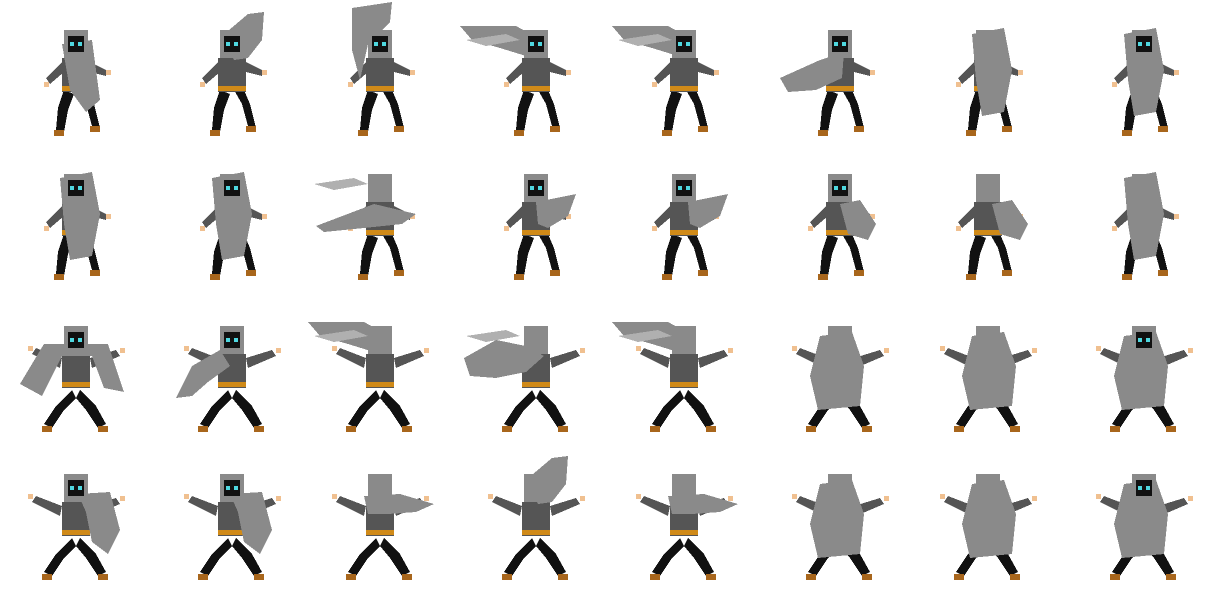 The width and height of the screenshot is (1216, 592). I want to click on cloak-highlight, so click(645, 40).